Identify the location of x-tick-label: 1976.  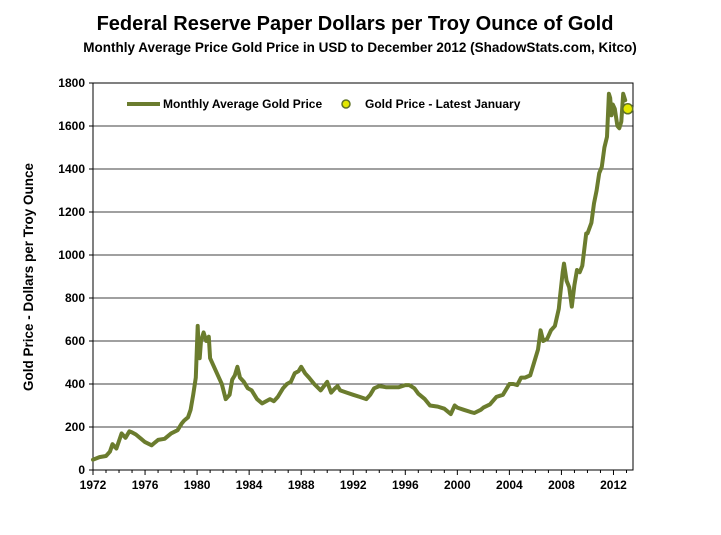
(145, 485).